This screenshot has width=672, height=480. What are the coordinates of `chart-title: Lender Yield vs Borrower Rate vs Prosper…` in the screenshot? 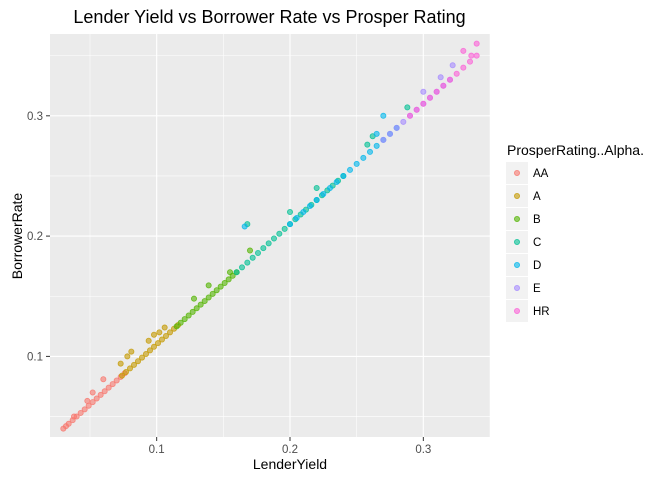 It's located at (269, 17).